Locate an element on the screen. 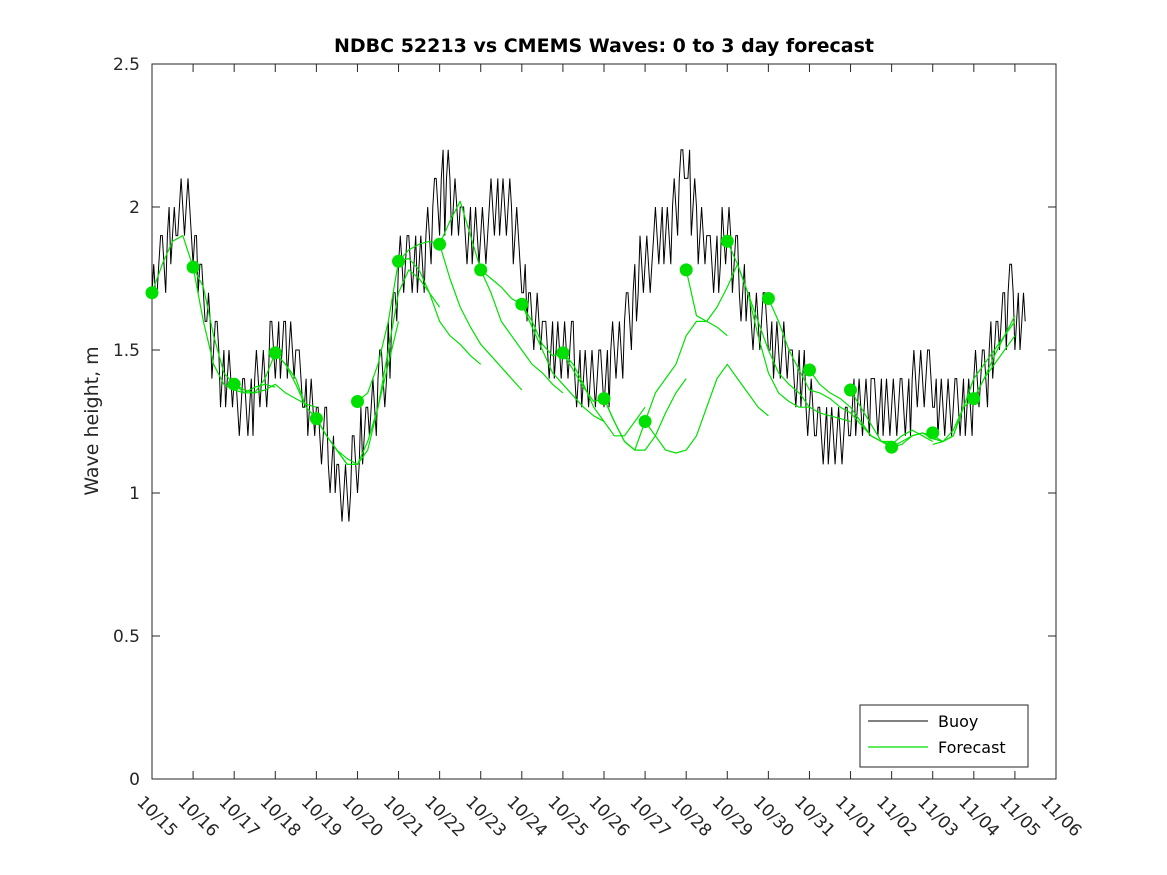  x-tick-label: 10/31 is located at coordinates (814, 816).